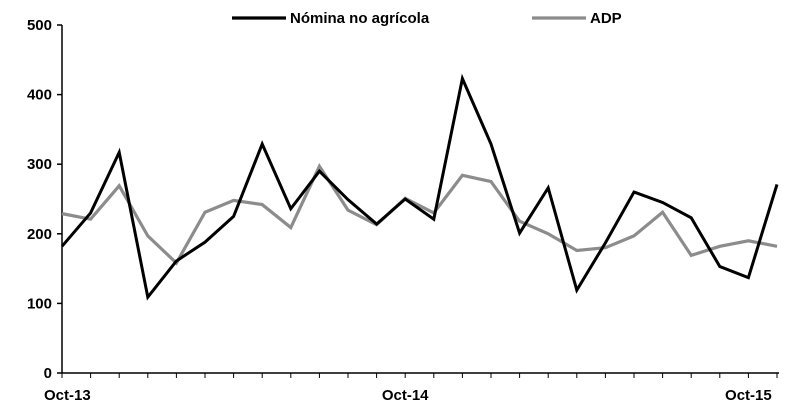 Image resolution: width=802 pixels, height=409 pixels. What do you see at coordinates (748, 395) in the screenshot?
I see `x-tick-label: Oct-15` at bounding box center [748, 395].